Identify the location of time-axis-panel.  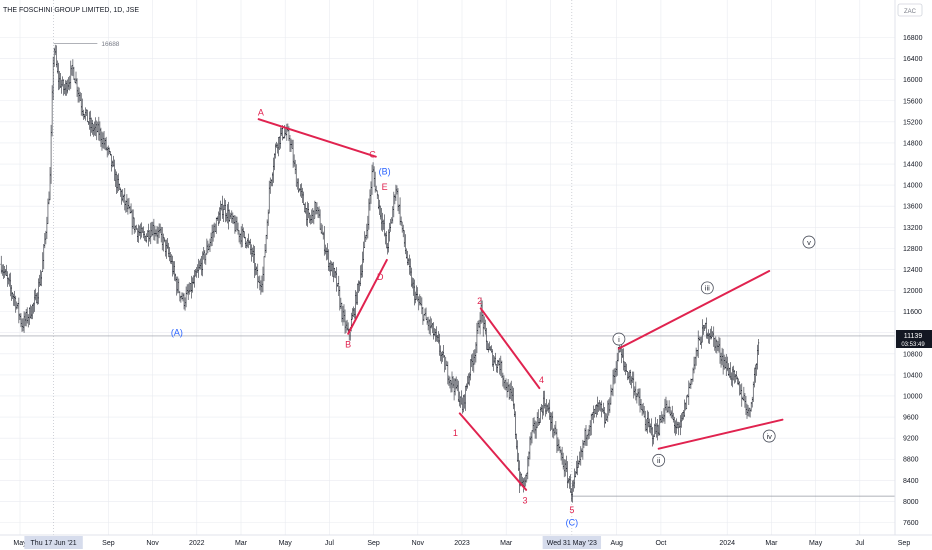
(447, 542).